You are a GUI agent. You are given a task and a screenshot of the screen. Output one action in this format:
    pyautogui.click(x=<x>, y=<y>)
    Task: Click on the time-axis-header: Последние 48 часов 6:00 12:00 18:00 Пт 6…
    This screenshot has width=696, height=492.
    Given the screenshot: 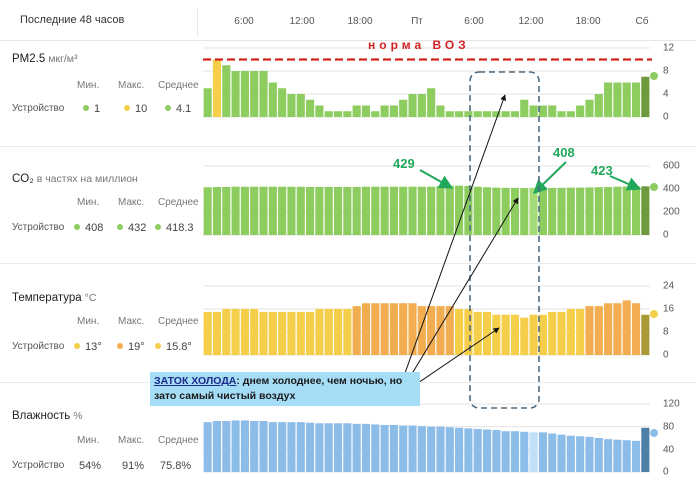 What is the action you would take?
    pyautogui.click(x=348, y=20)
    